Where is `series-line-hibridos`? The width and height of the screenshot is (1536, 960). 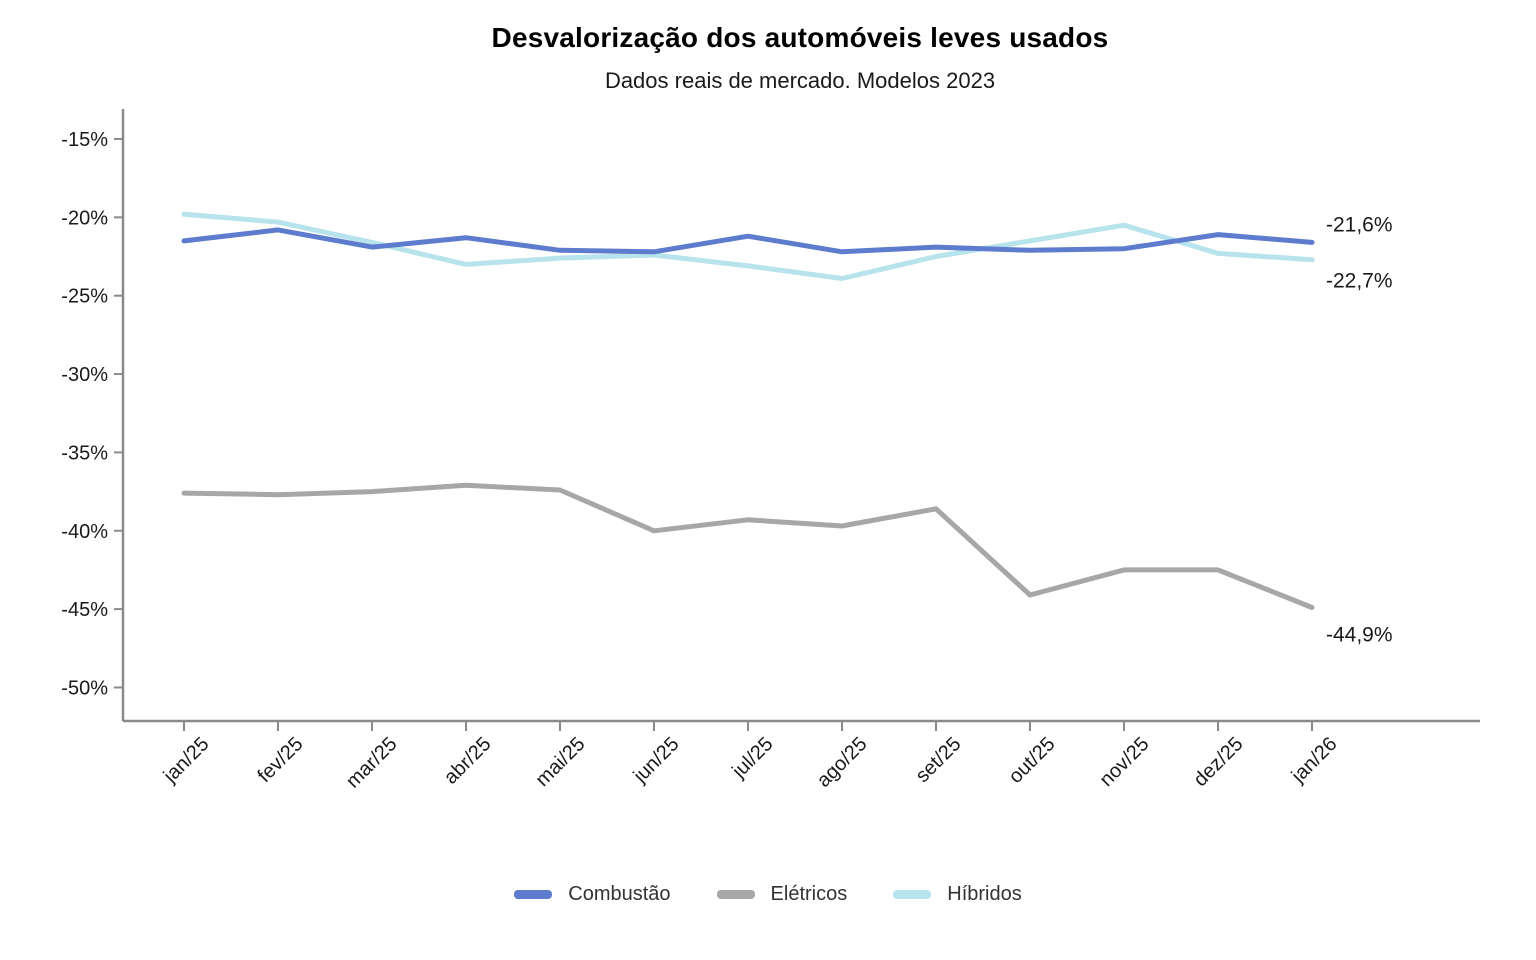
series-line-hibridos is located at coordinates (748, 246).